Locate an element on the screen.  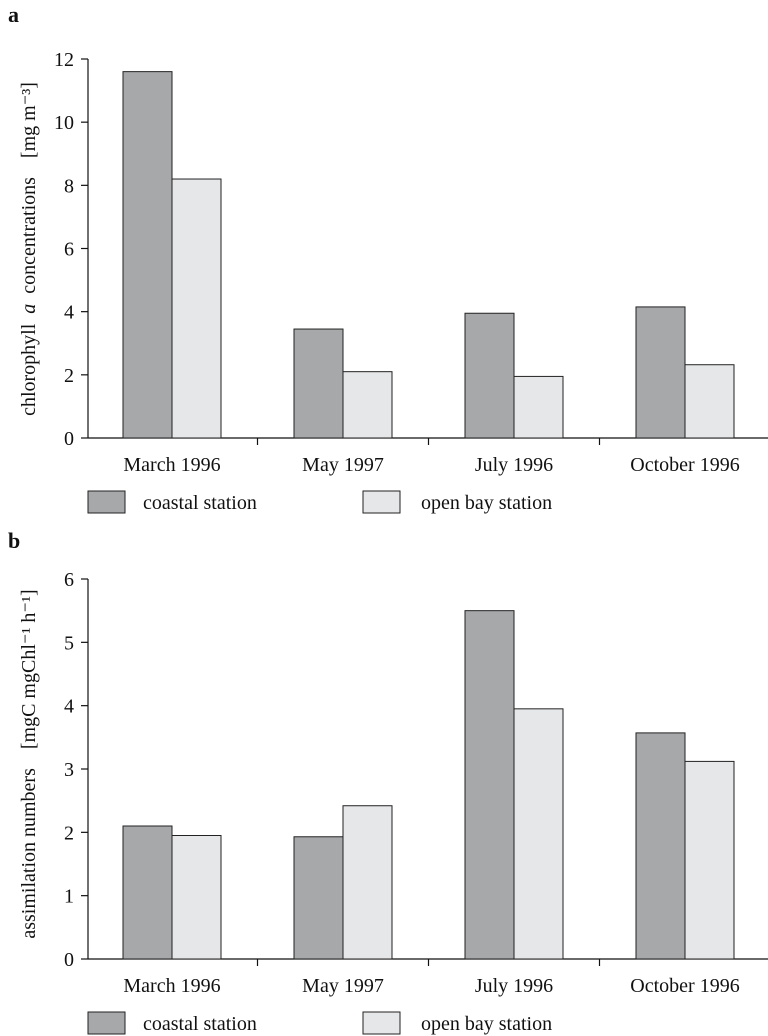
panel-b-x-tick-label: May 1997 is located at coordinates (343, 986).